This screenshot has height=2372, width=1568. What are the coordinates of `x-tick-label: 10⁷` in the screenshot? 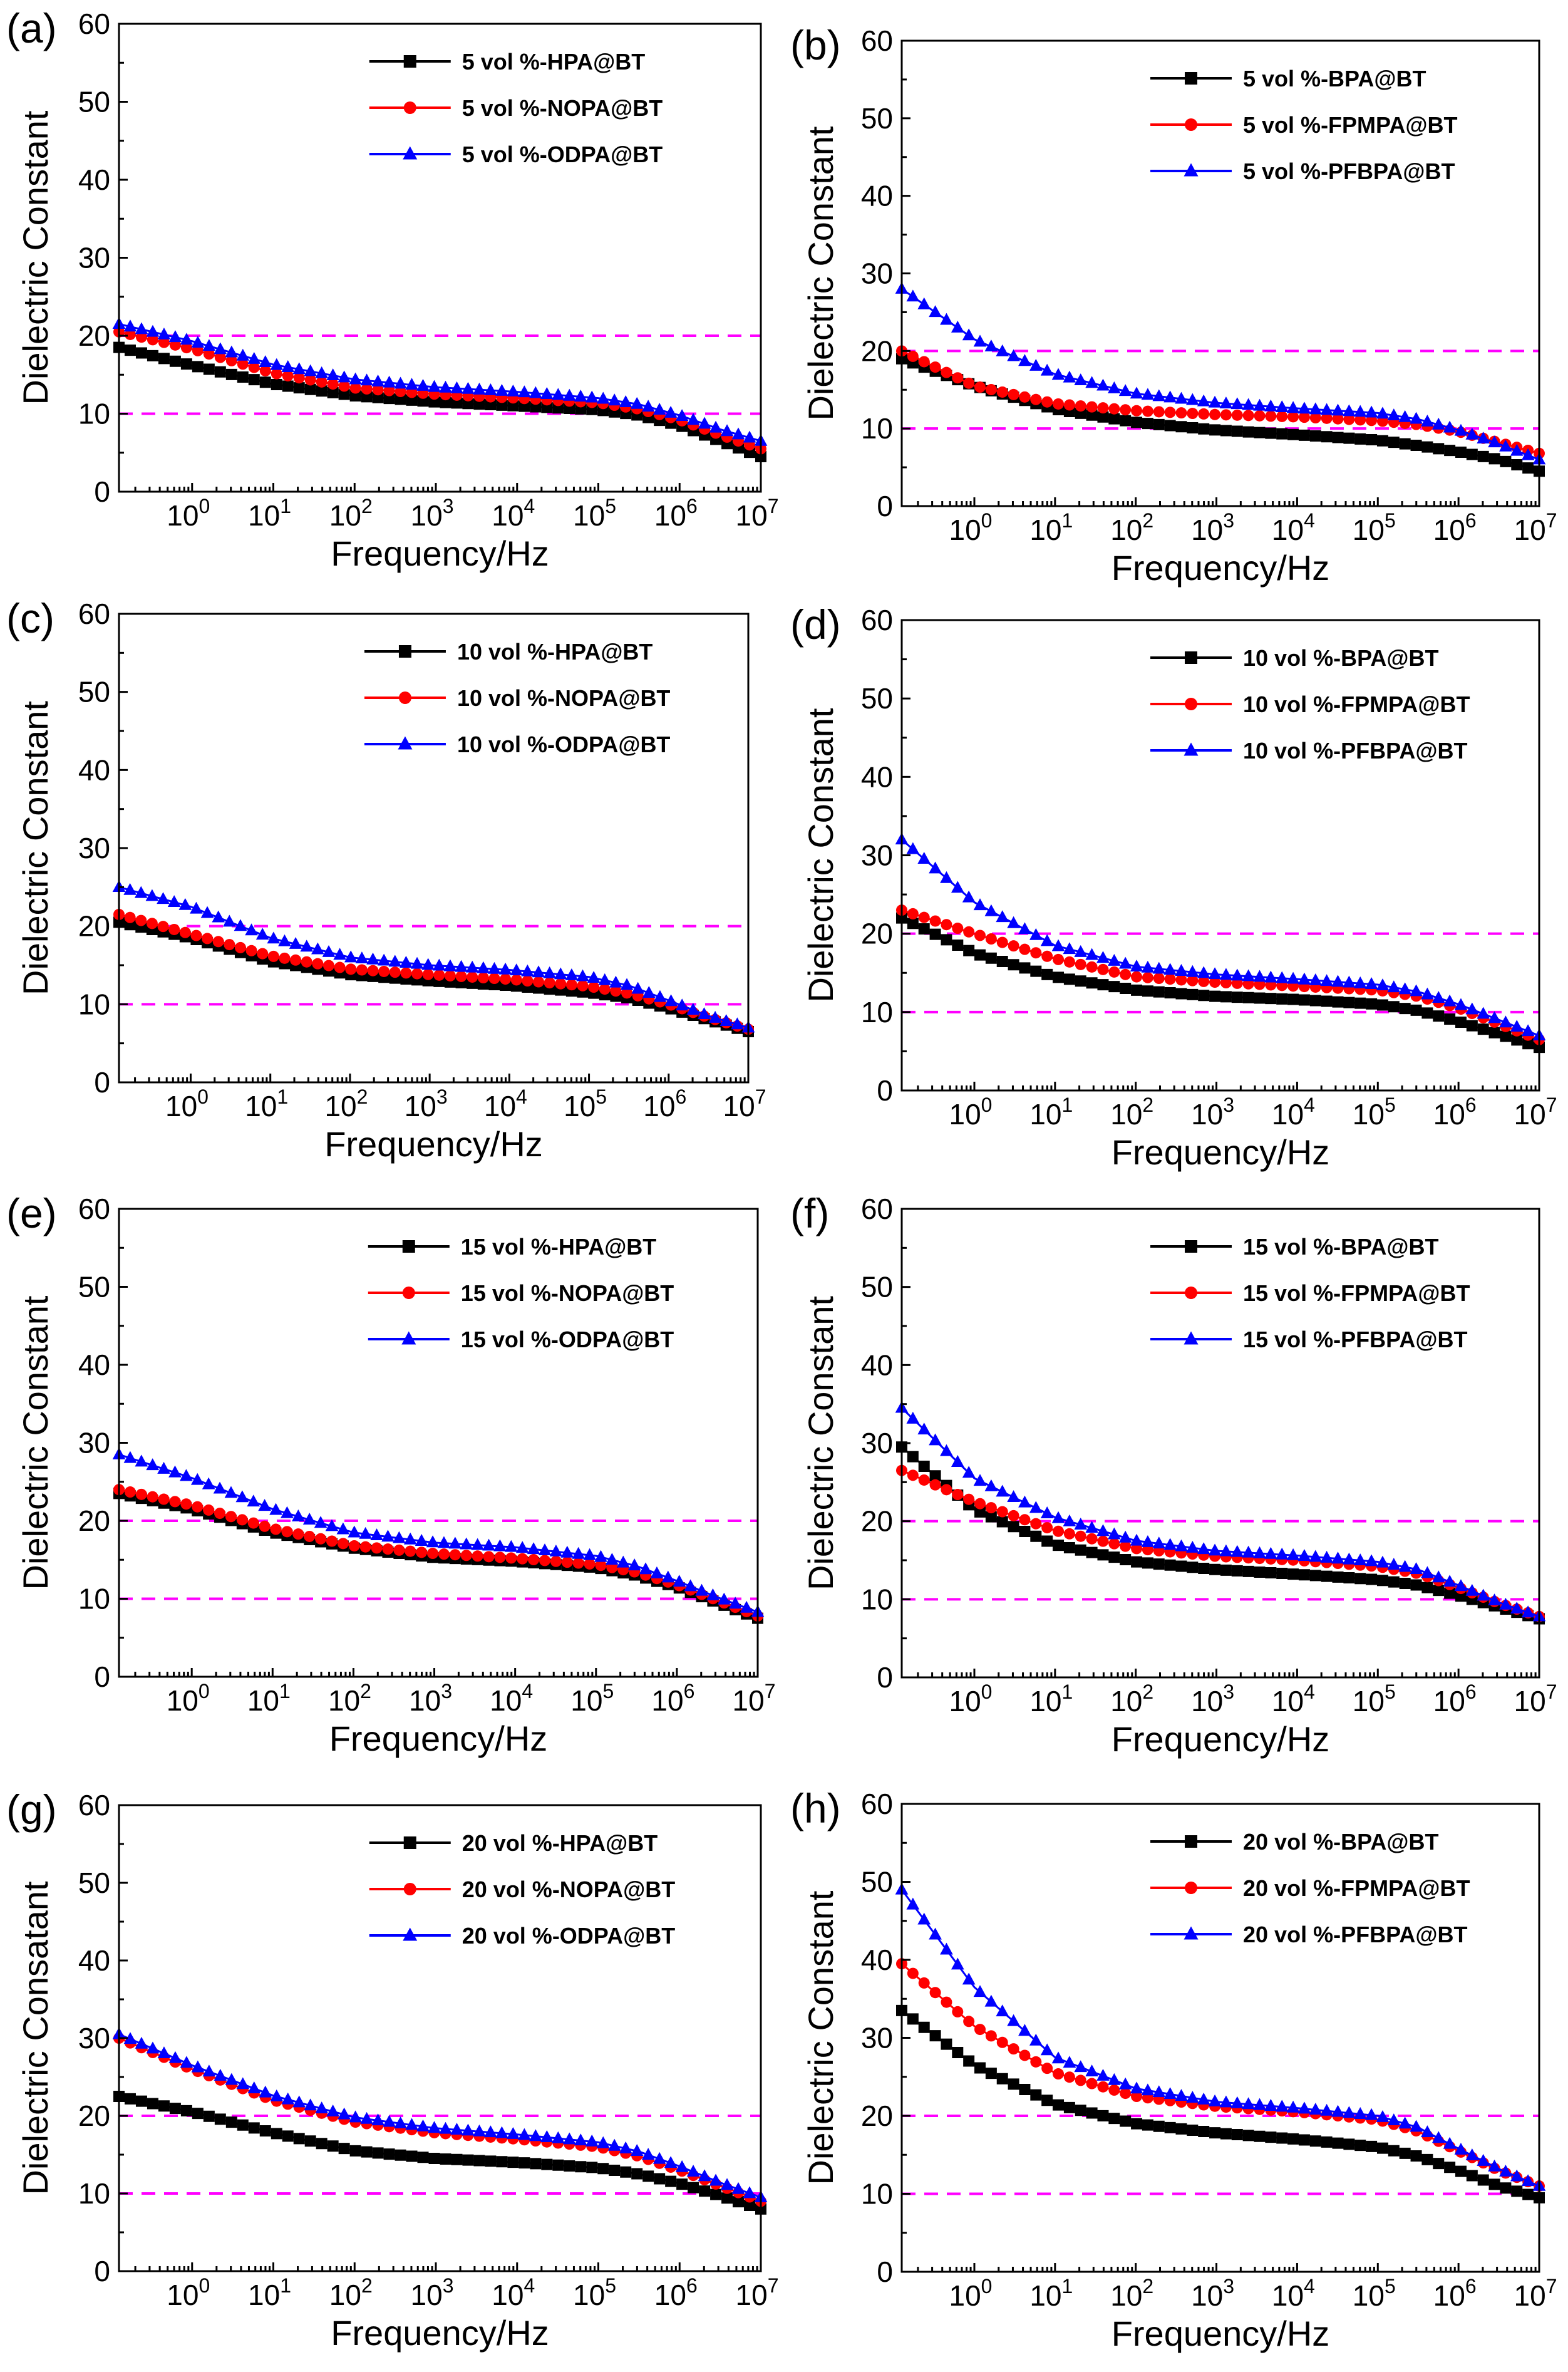 It's located at (1535, 527).